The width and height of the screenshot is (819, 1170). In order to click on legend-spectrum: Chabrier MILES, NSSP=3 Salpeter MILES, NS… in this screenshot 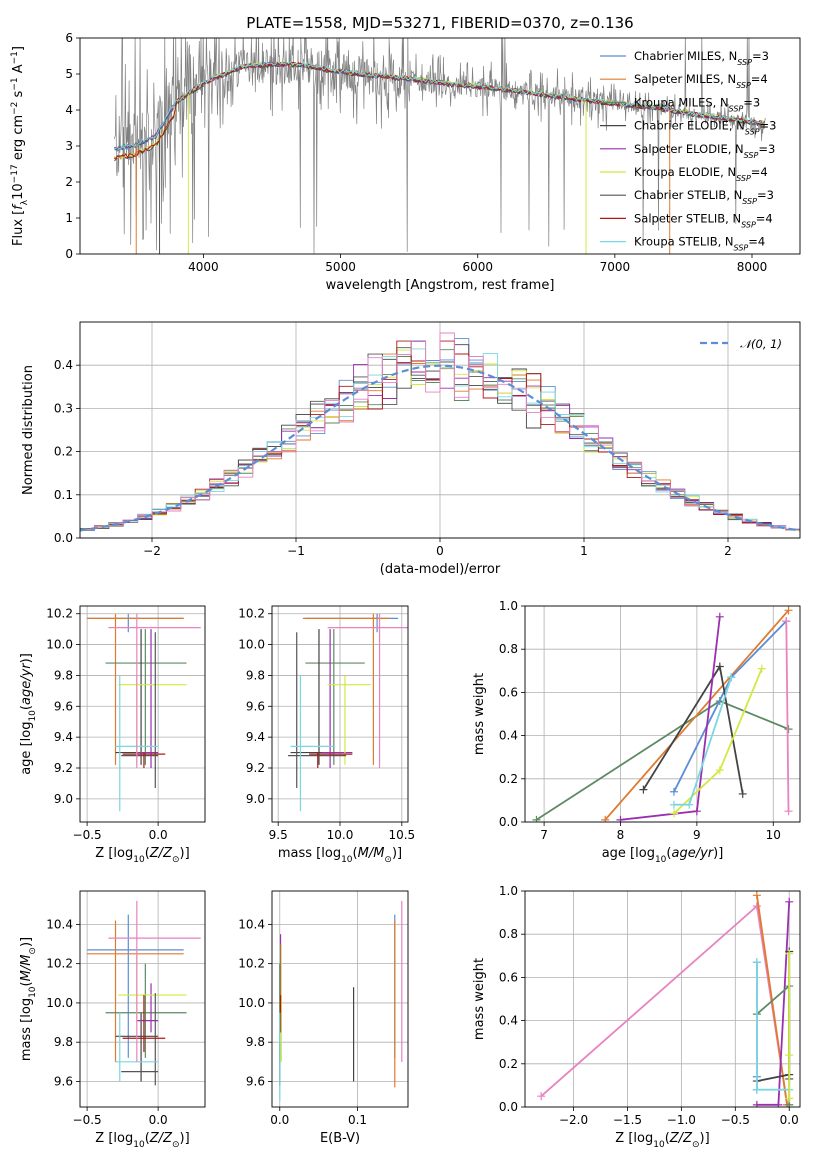, I will do `click(688, 150)`.